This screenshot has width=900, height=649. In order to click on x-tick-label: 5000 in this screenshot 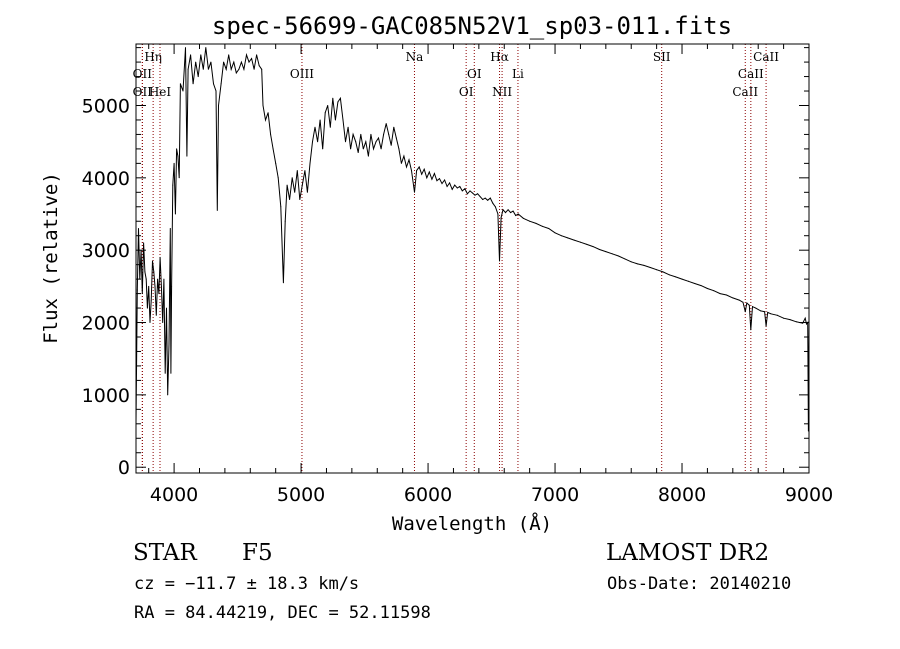, I will do `click(301, 495)`.